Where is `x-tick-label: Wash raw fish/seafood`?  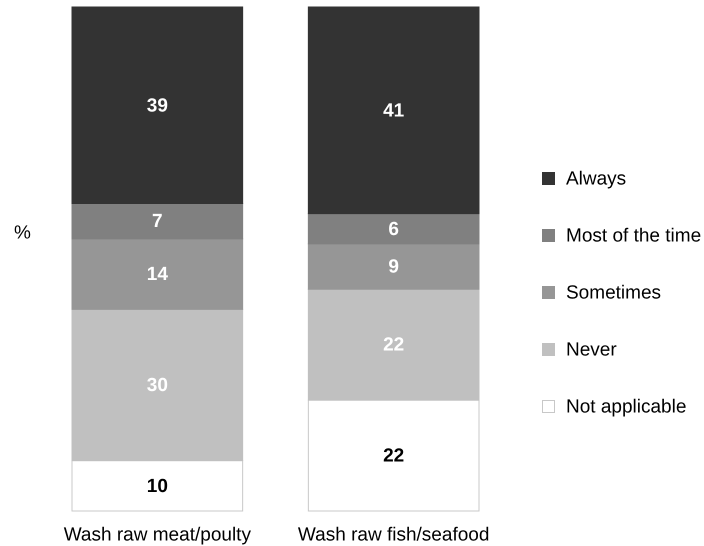
x-tick-label: Wash raw fish/seafood is located at coordinates (394, 535).